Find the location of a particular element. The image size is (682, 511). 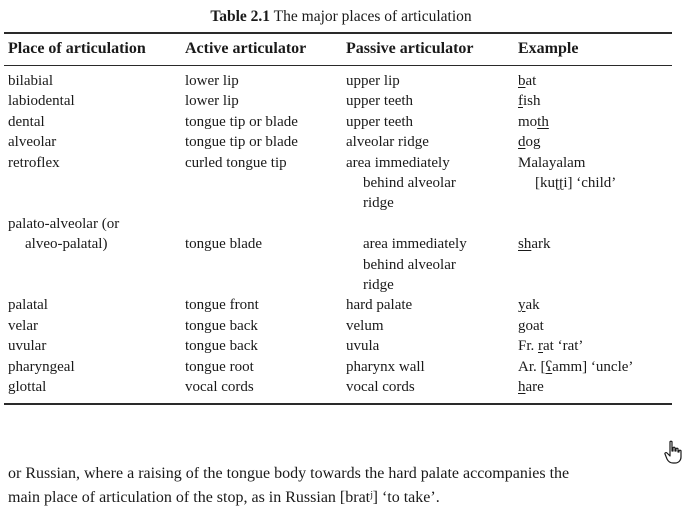

table-header-rule is located at coordinates (338, 65).